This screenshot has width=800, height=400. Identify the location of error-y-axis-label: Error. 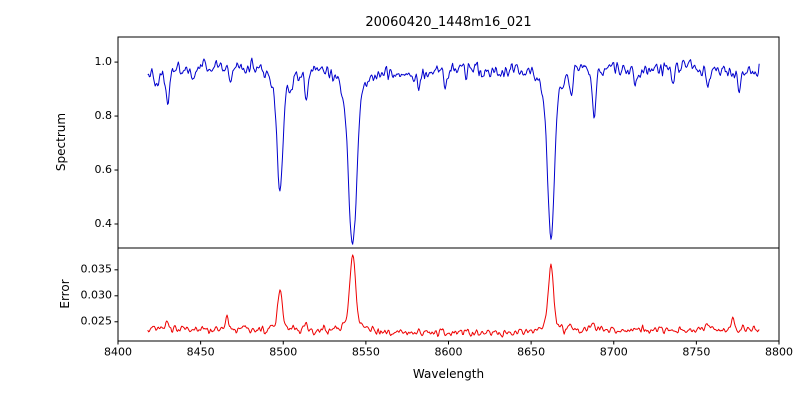
(65, 294).